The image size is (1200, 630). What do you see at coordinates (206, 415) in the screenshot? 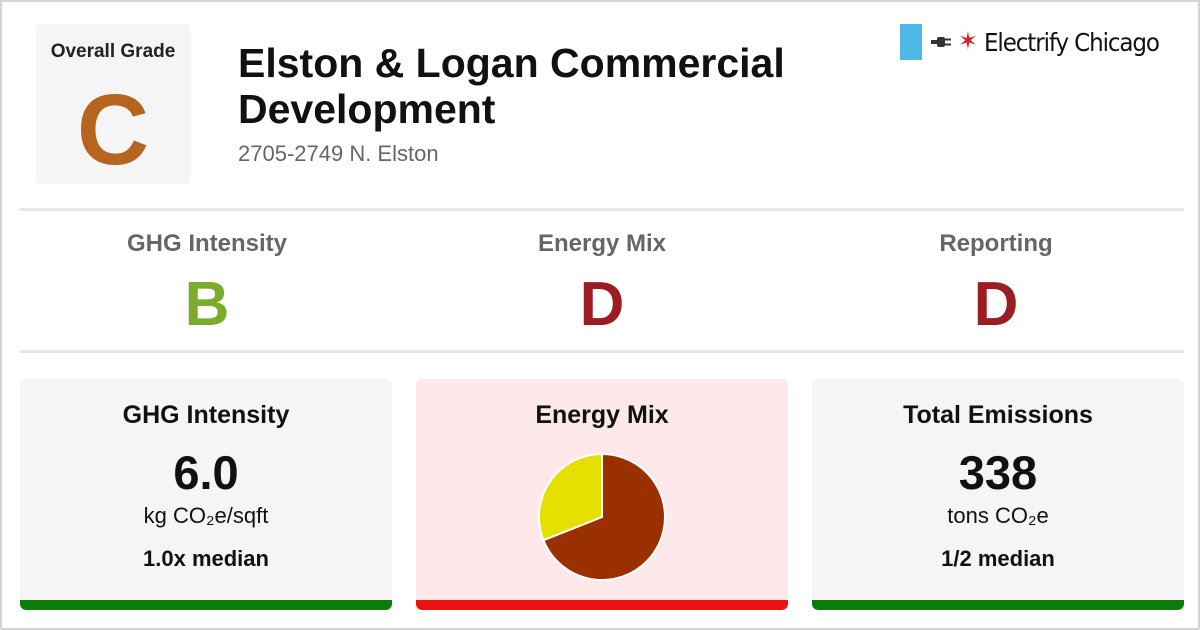
I see `card-title: GHG Intensity` at bounding box center [206, 415].